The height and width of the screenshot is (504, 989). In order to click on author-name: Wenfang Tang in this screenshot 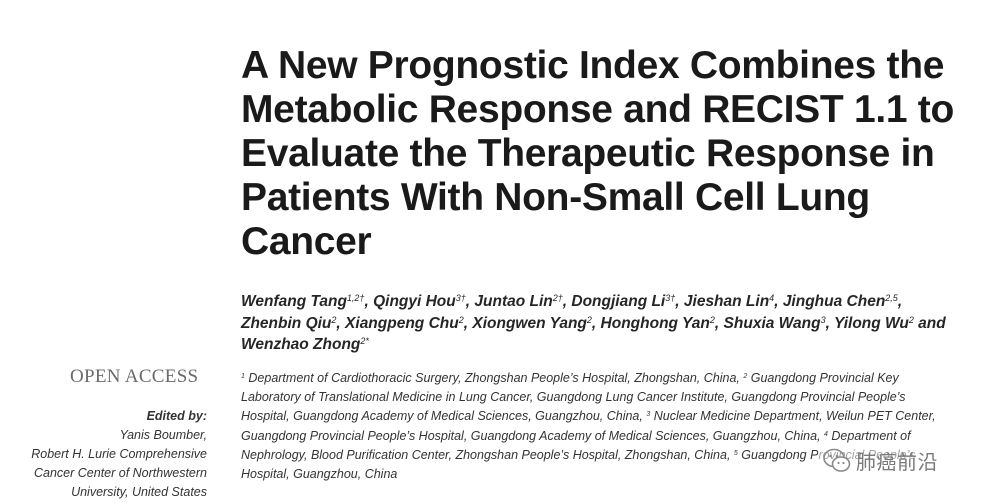, I will do `click(294, 301)`.